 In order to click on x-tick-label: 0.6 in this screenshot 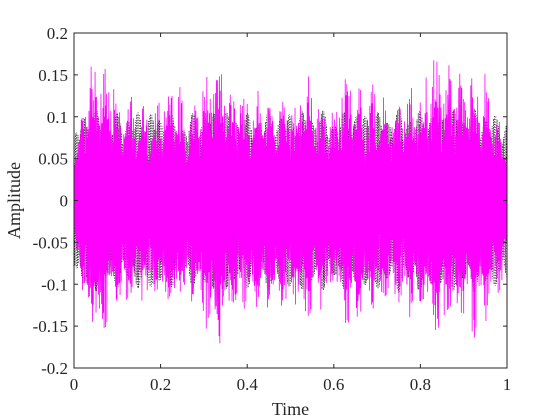, I will do `click(333, 384)`.